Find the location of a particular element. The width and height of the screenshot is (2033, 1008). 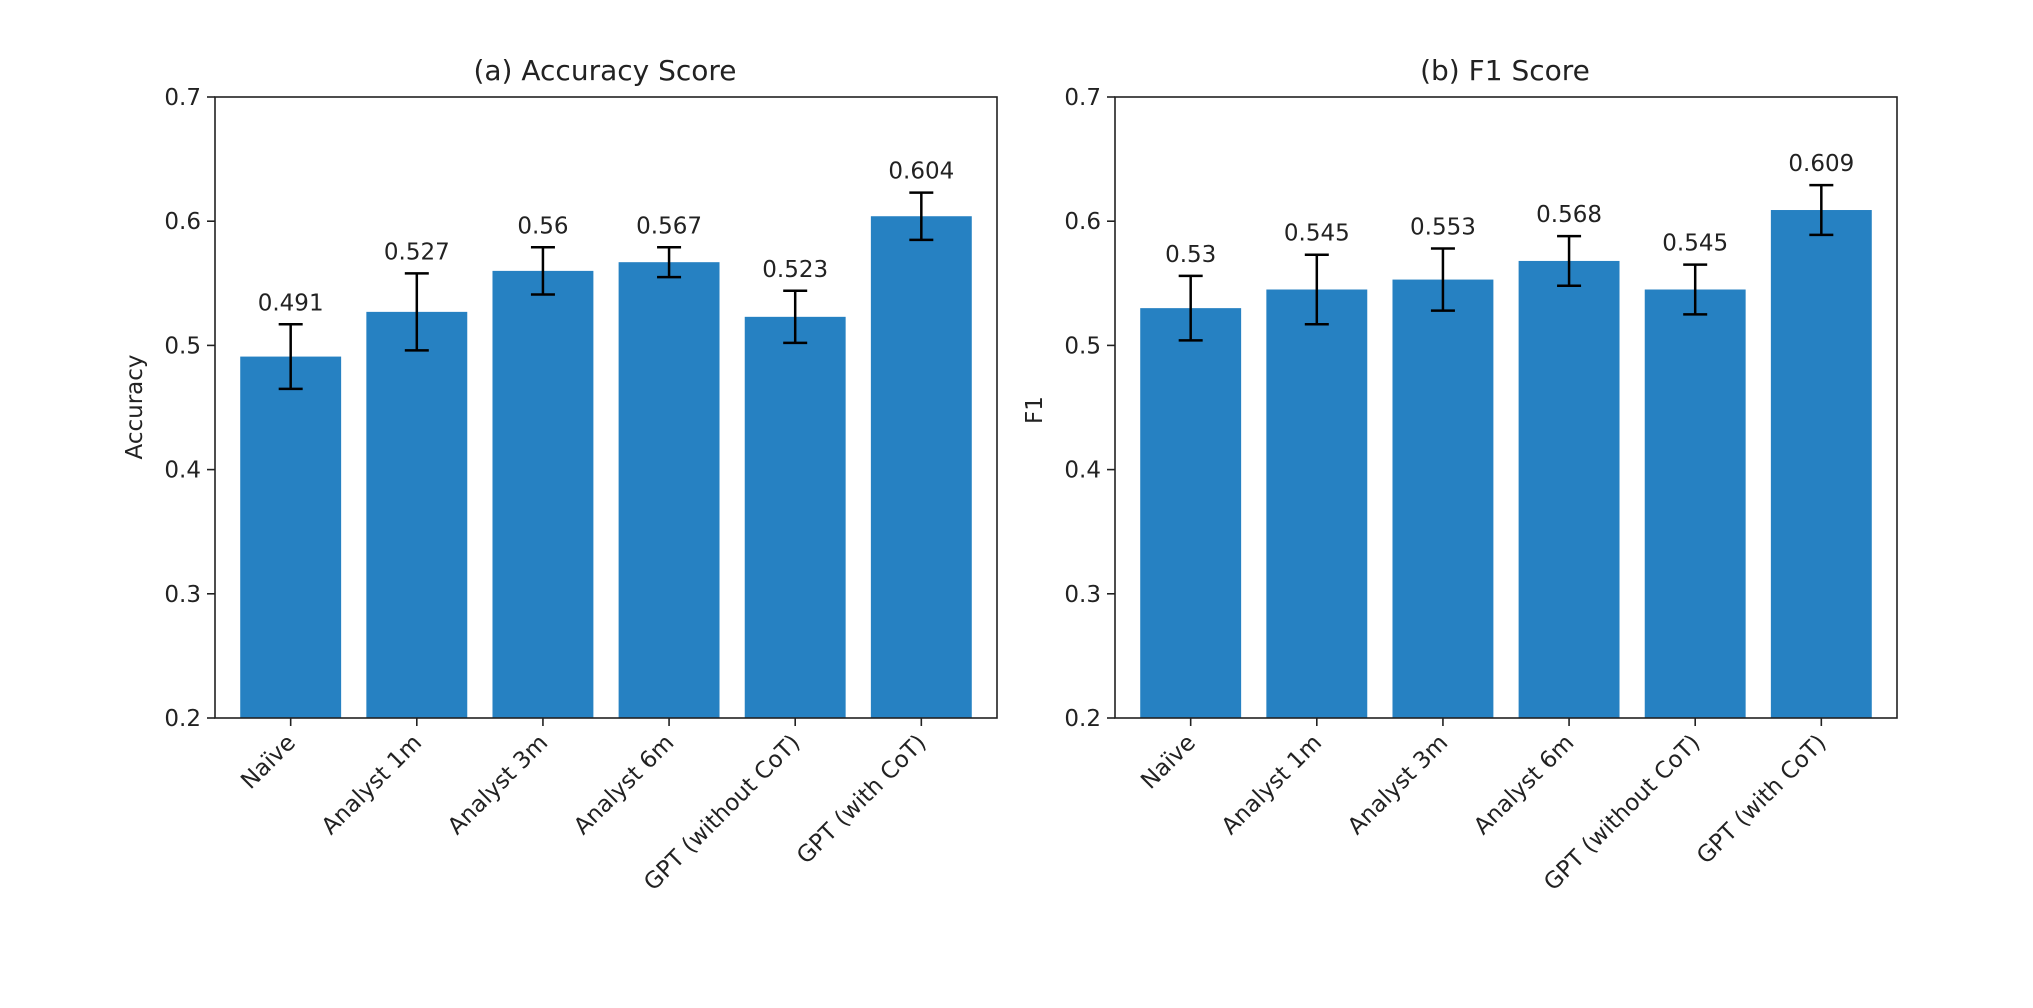

f1-data-label-3: 0.568 is located at coordinates (1569, 215).